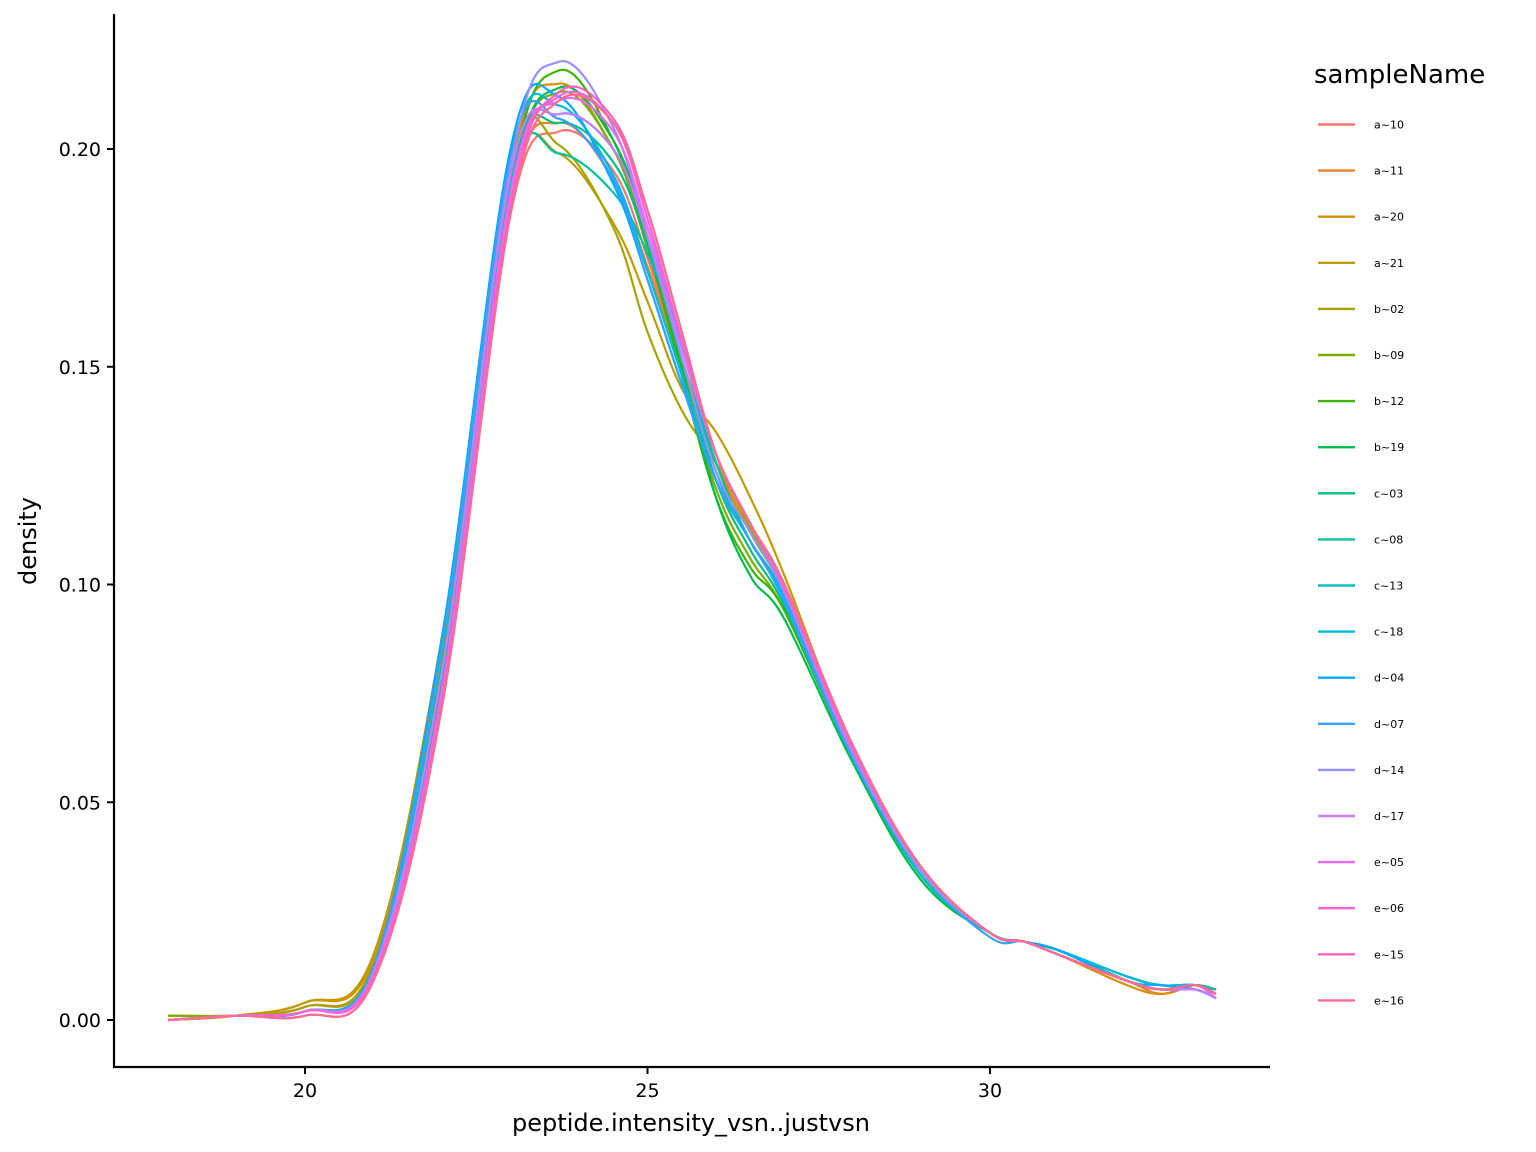 The width and height of the screenshot is (1536, 1152). I want to click on x-ticks: 20 25 30, so click(647, 1084).